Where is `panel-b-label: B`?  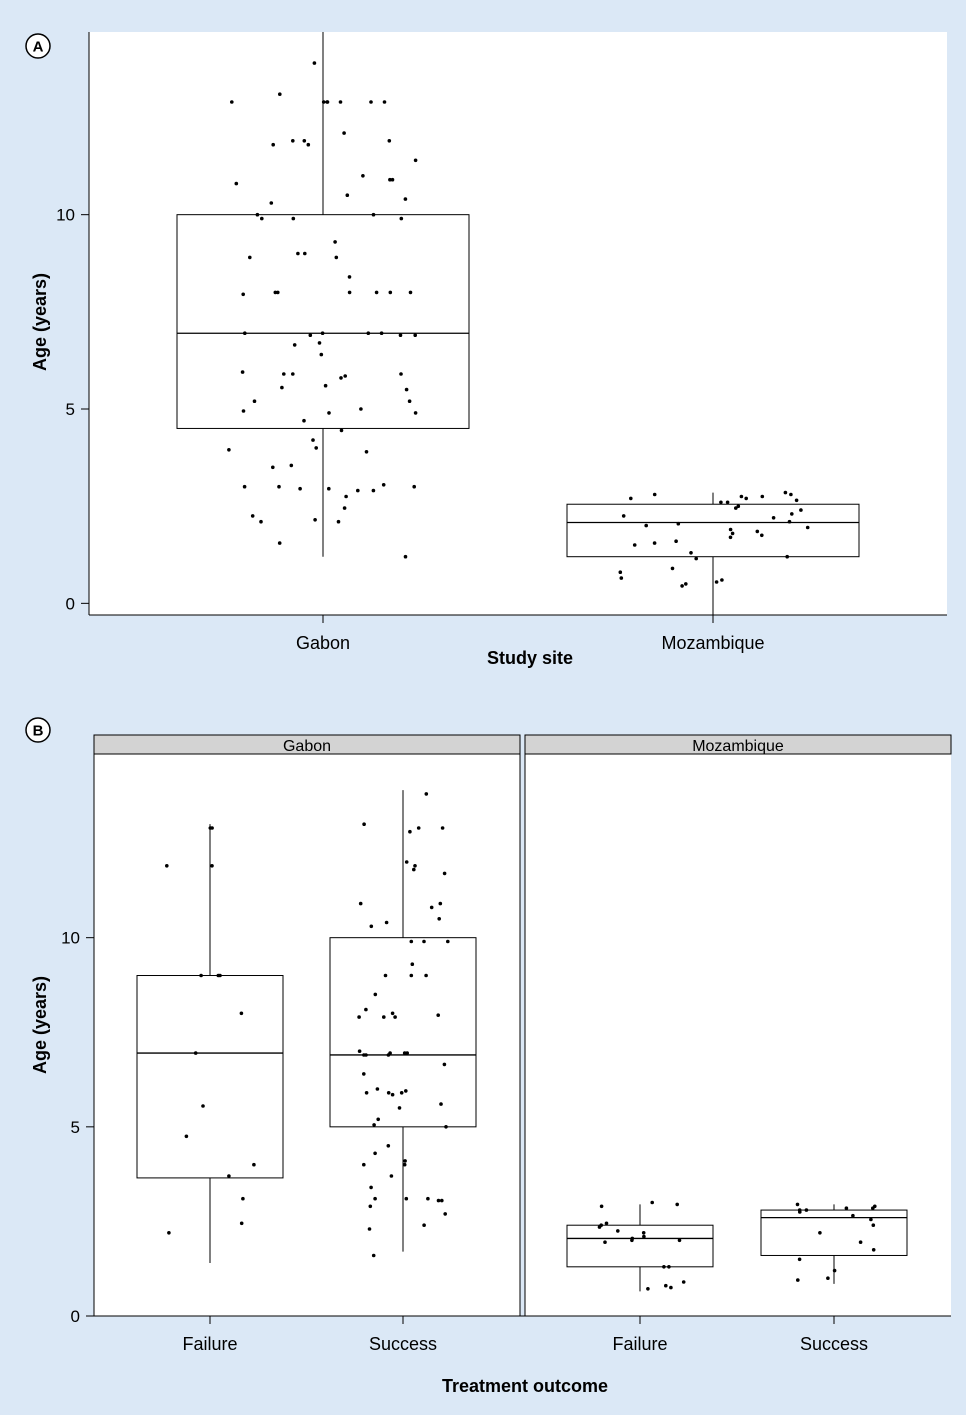
panel-b-label: B is located at coordinates (38, 731).